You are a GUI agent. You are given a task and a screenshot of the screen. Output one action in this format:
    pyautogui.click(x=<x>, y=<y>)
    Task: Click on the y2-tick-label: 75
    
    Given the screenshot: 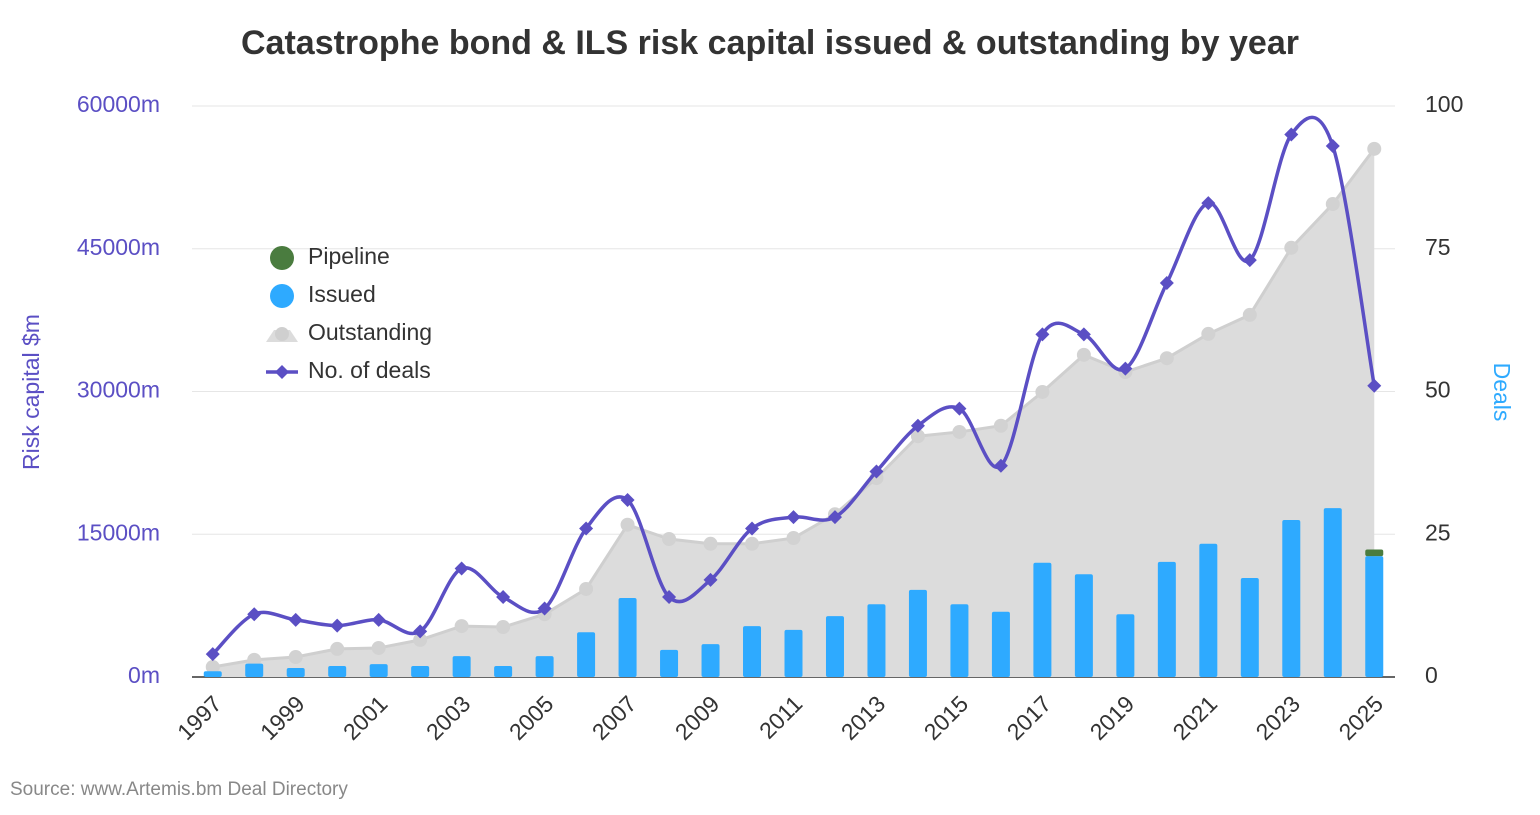 What is the action you would take?
    pyautogui.click(x=1438, y=247)
    